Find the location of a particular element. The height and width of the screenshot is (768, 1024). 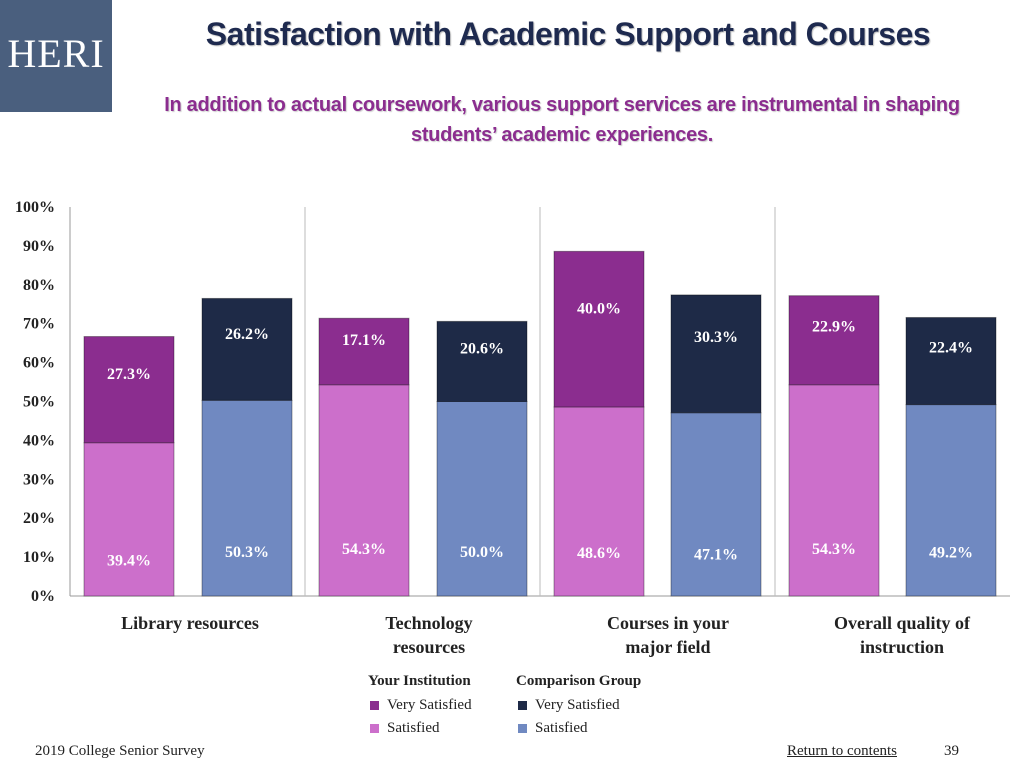

legend-item-inst-sat: Satisfied is located at coordinates (420, 729).